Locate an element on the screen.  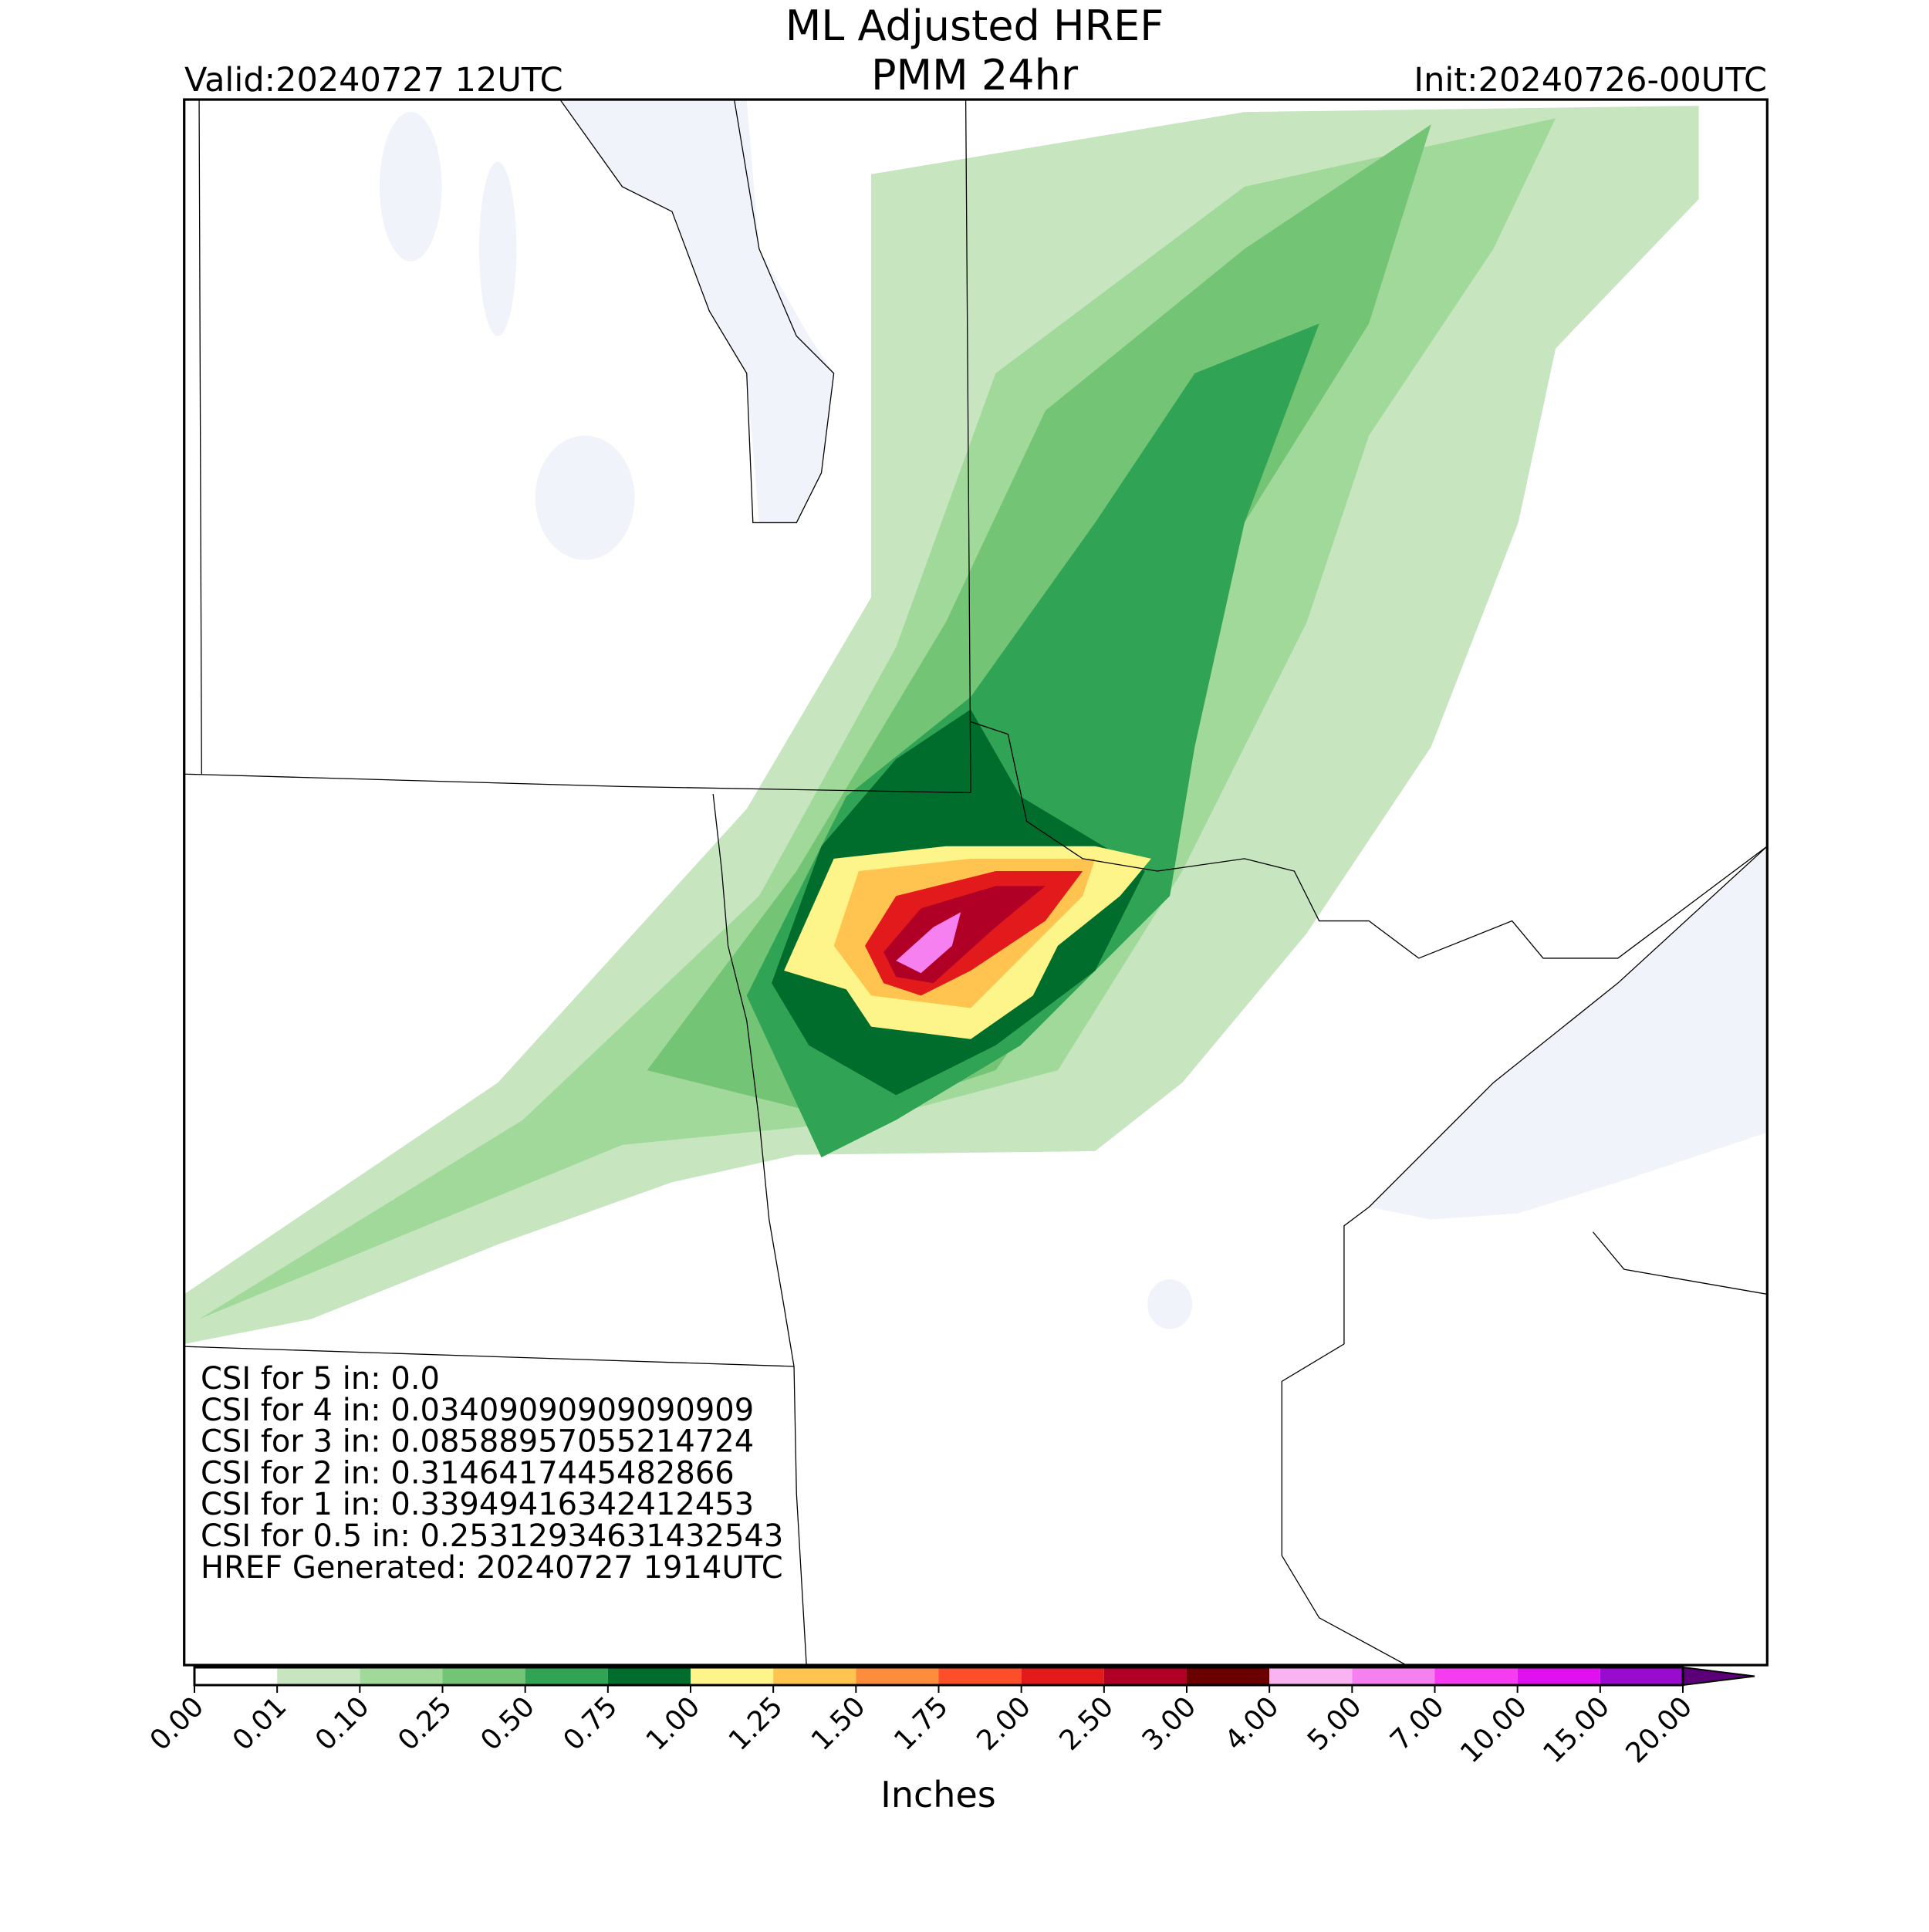
colorbar-tick-label: 4.00 is located at coordinates (1252, 1723).